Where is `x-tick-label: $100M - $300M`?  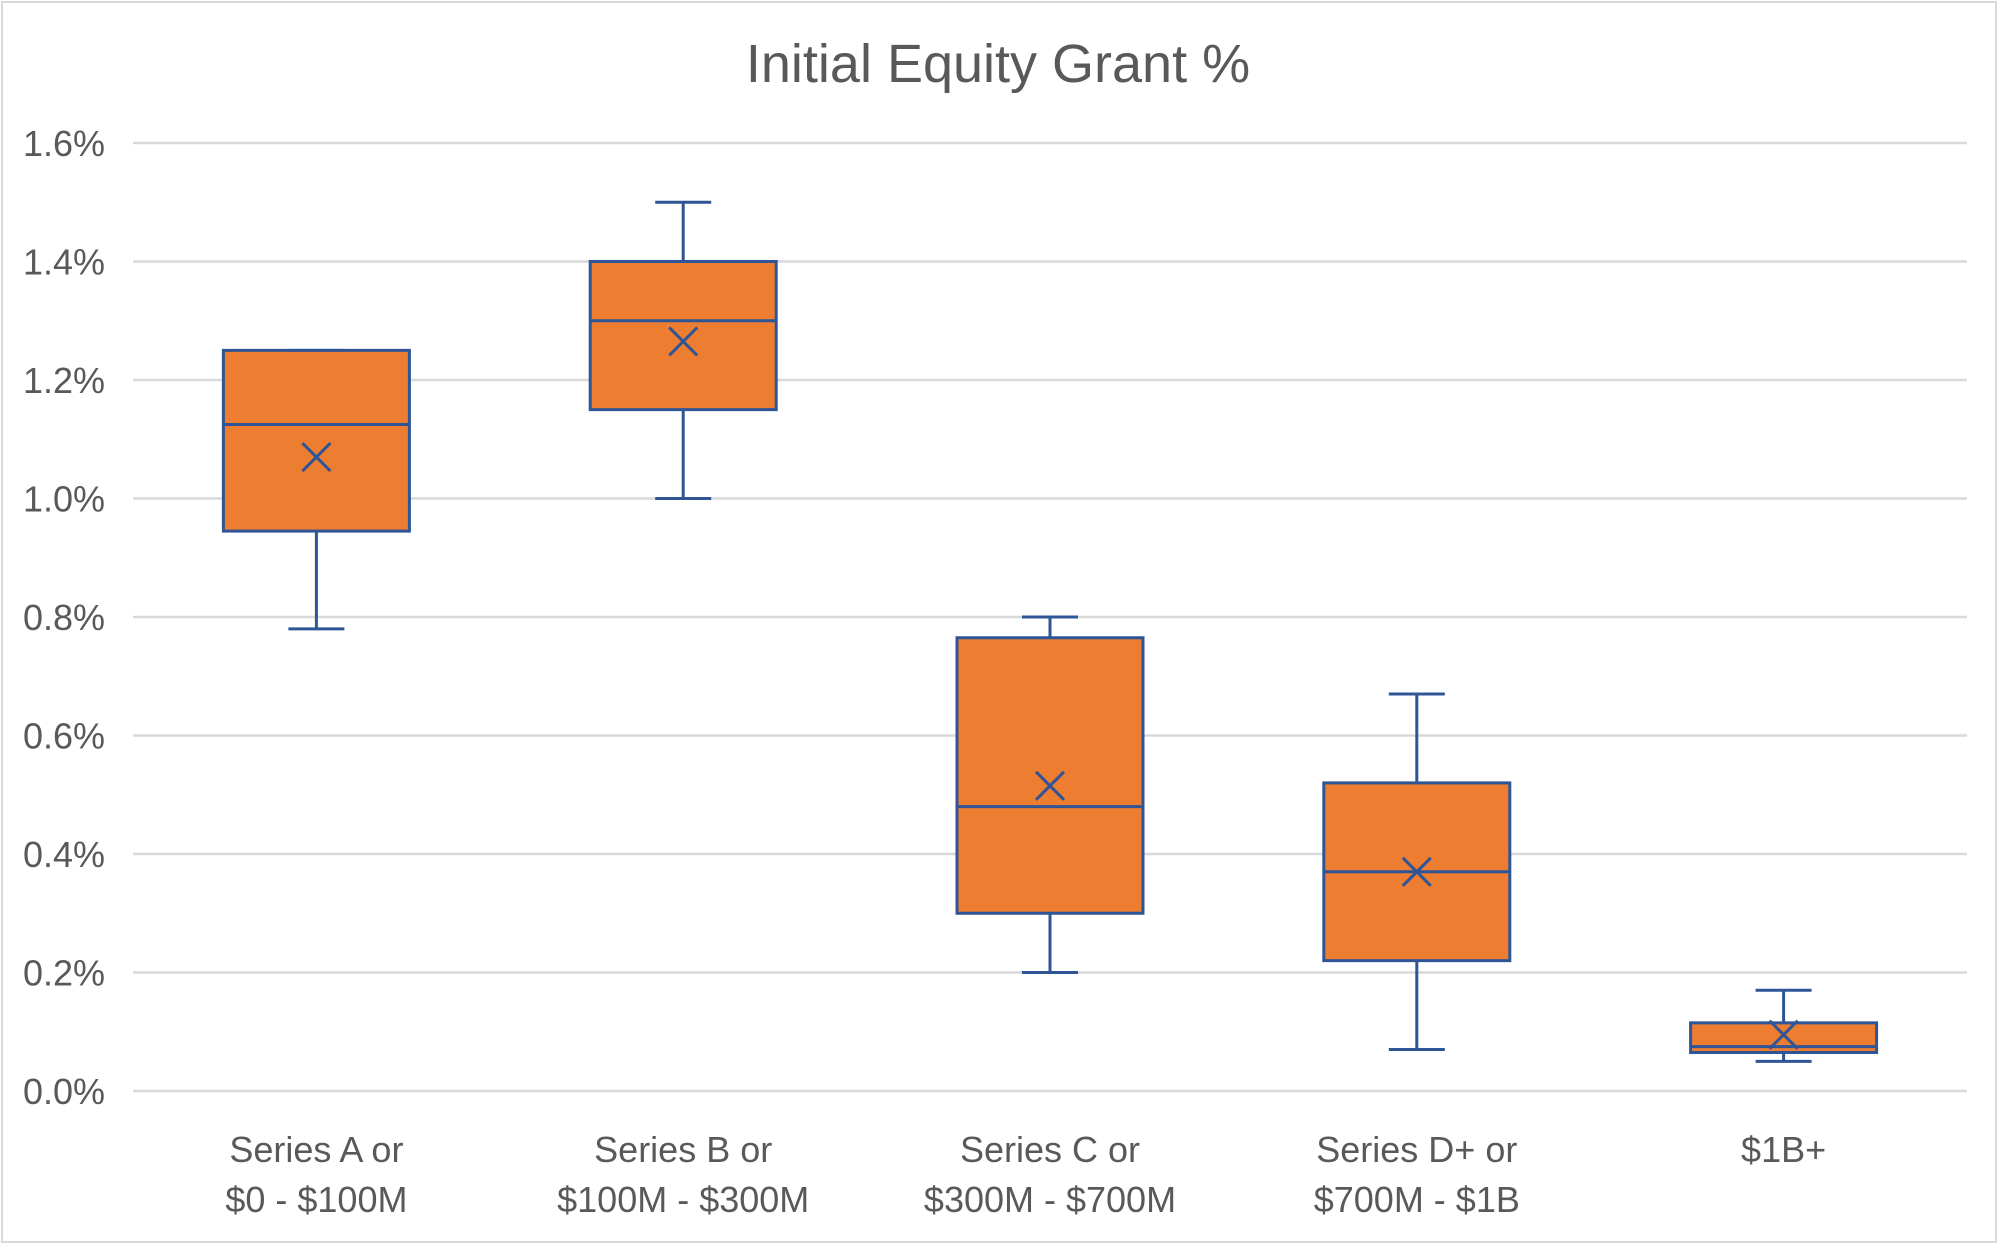
x-tick-label: $100M - $300M is located at coordinates (683, 1199).